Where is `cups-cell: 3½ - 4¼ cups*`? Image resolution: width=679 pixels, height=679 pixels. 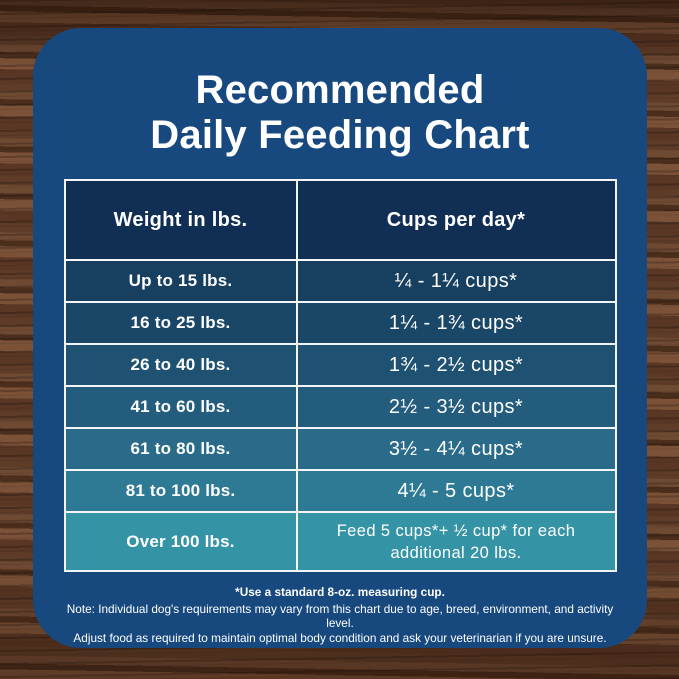
cups-cell: 3½ - 4¼ cups* is located at coordinates (456, 449).